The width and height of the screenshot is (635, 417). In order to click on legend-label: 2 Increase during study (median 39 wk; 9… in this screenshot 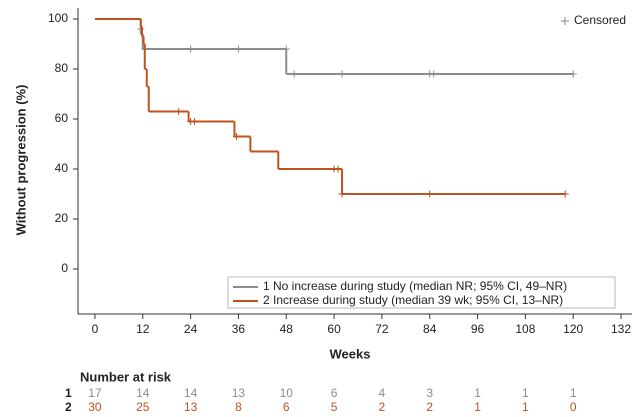, I will do `click(413, 300)`.